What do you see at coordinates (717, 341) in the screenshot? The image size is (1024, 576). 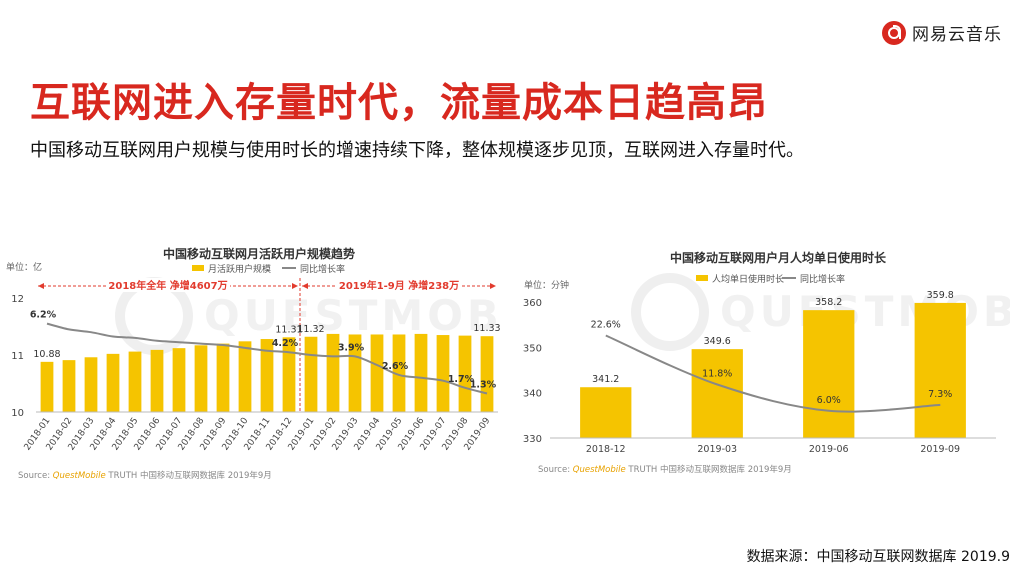 I see `bar-value-label: 349.6` at bounding box center [717, 341].